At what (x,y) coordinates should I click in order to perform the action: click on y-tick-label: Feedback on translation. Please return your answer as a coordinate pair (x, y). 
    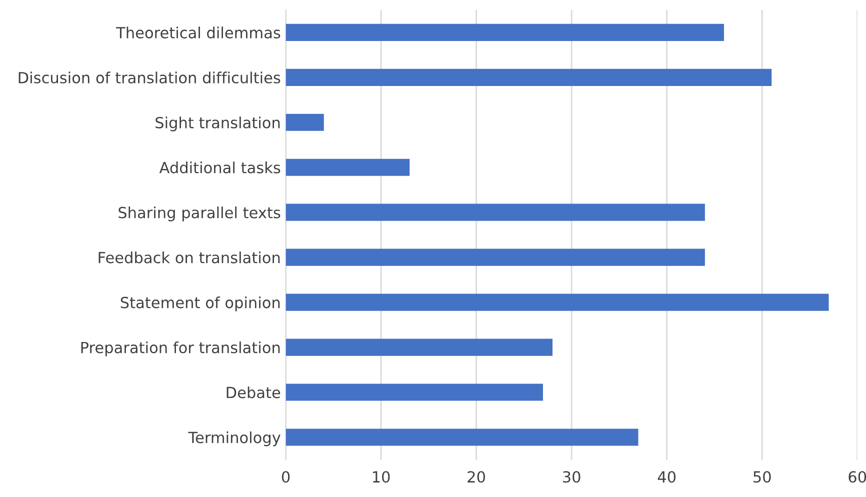
    Looking at the image, I should click on (189, 258).